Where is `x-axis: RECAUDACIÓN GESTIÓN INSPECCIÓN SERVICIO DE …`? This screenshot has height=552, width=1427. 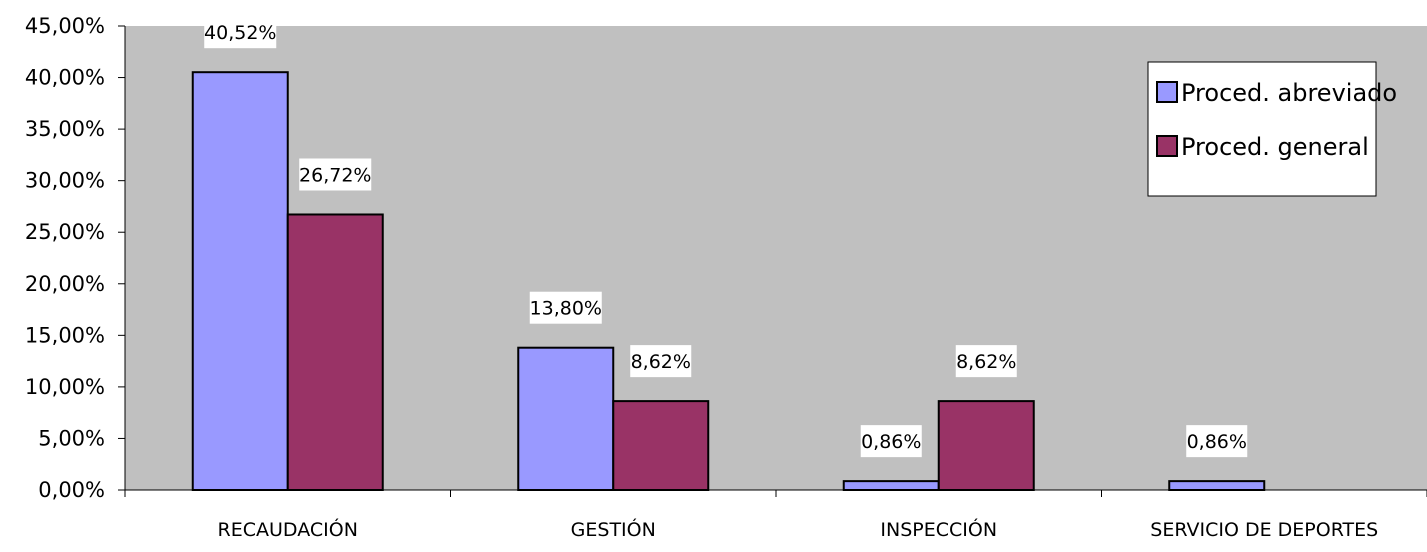 x-axis: RECAUDACIÓN GESTIÓN INSPECCIÓN SERVICIO DE … is located at coordinates (775, 515).